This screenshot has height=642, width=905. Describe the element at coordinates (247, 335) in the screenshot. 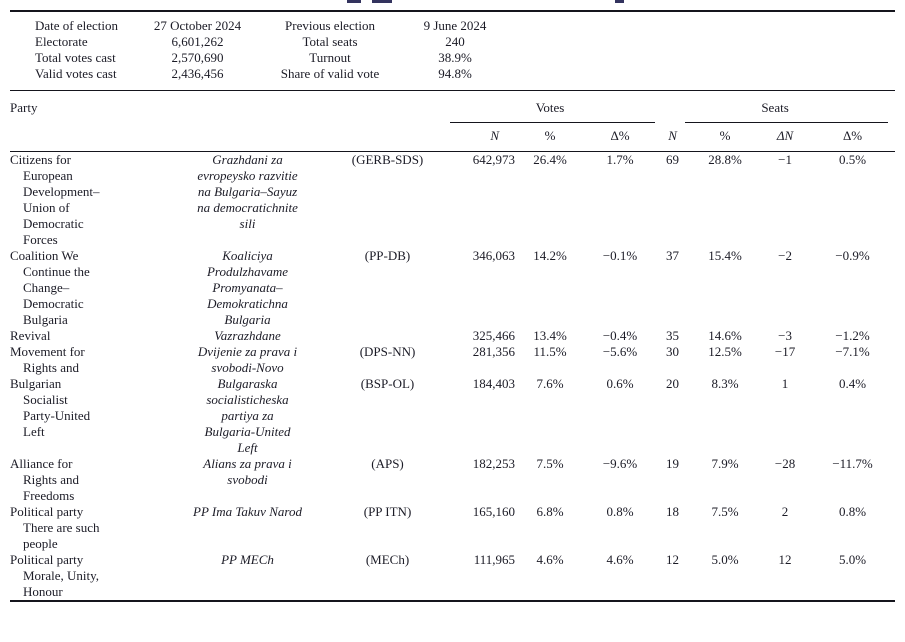

I see `party-name-native: Vazrazhdane` at that location.